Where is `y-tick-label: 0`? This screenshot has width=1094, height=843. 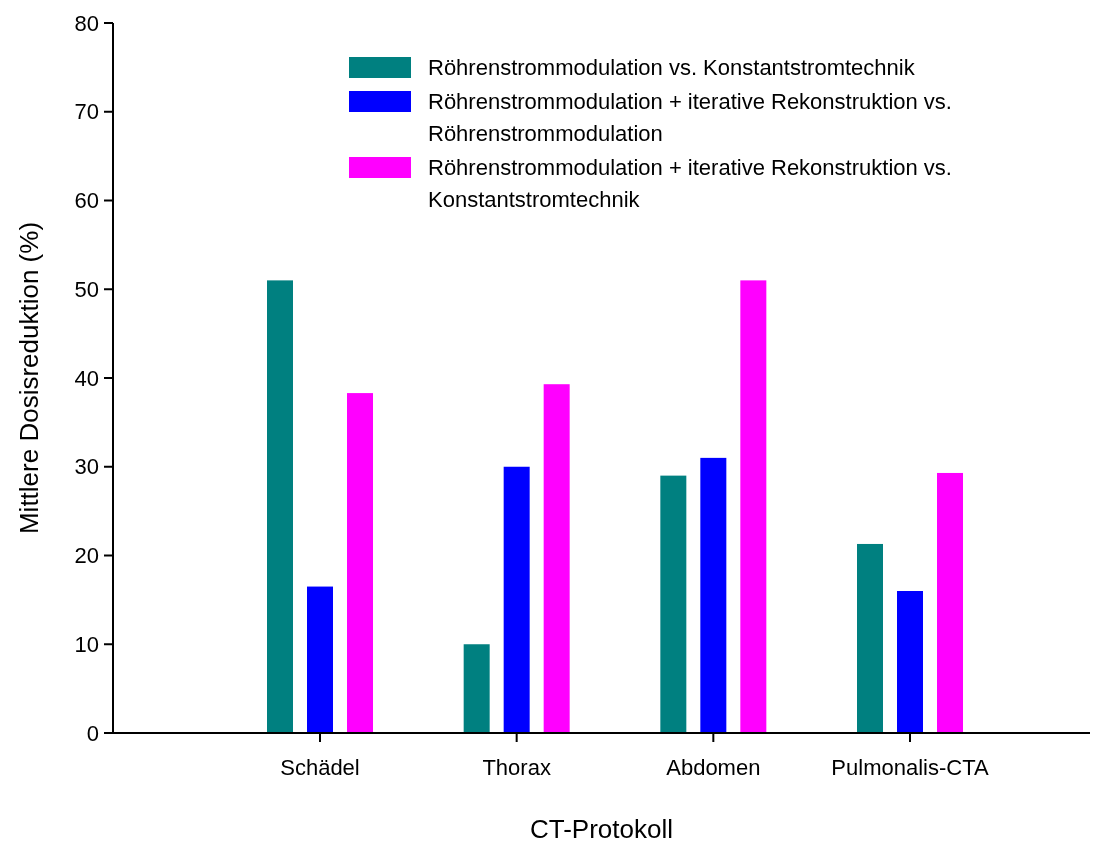 y-tick-label: 0 is located at coordinates (92, 733).